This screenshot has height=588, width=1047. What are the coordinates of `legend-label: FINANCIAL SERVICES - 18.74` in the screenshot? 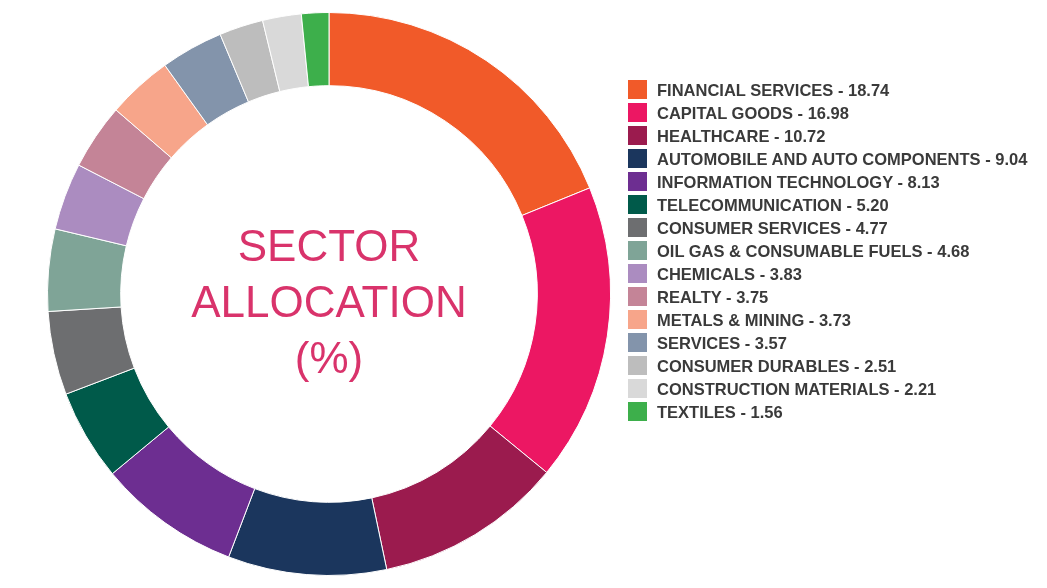 It's located at (773, 90).